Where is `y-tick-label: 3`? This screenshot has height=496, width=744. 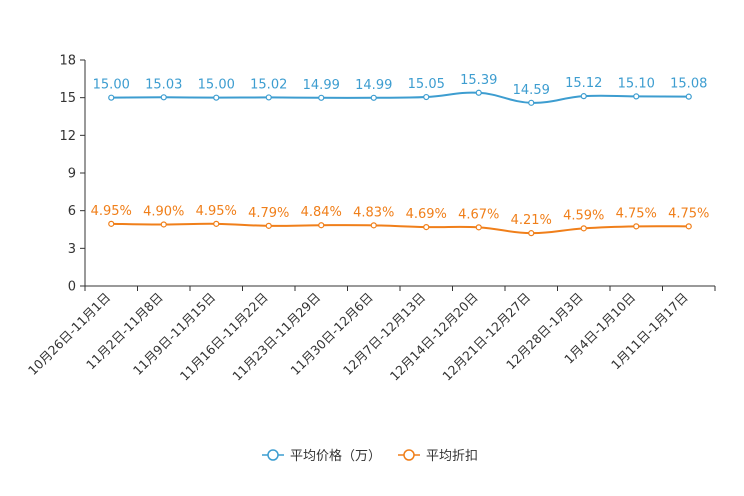 y-tick-label: 3 is located at coordinates (72, 249).